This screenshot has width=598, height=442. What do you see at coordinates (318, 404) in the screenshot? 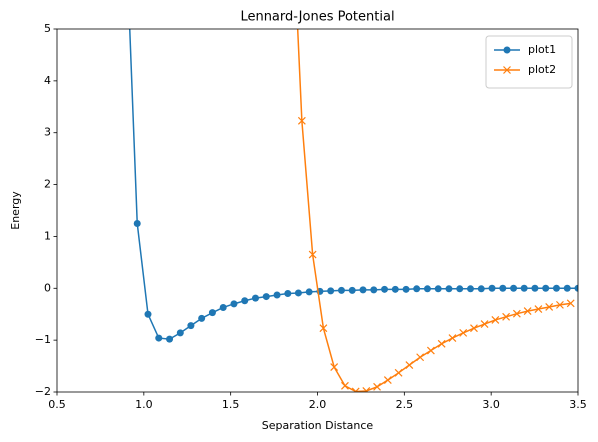
I see `x-tick-label: 2.0` at bounding box center [318, 404].